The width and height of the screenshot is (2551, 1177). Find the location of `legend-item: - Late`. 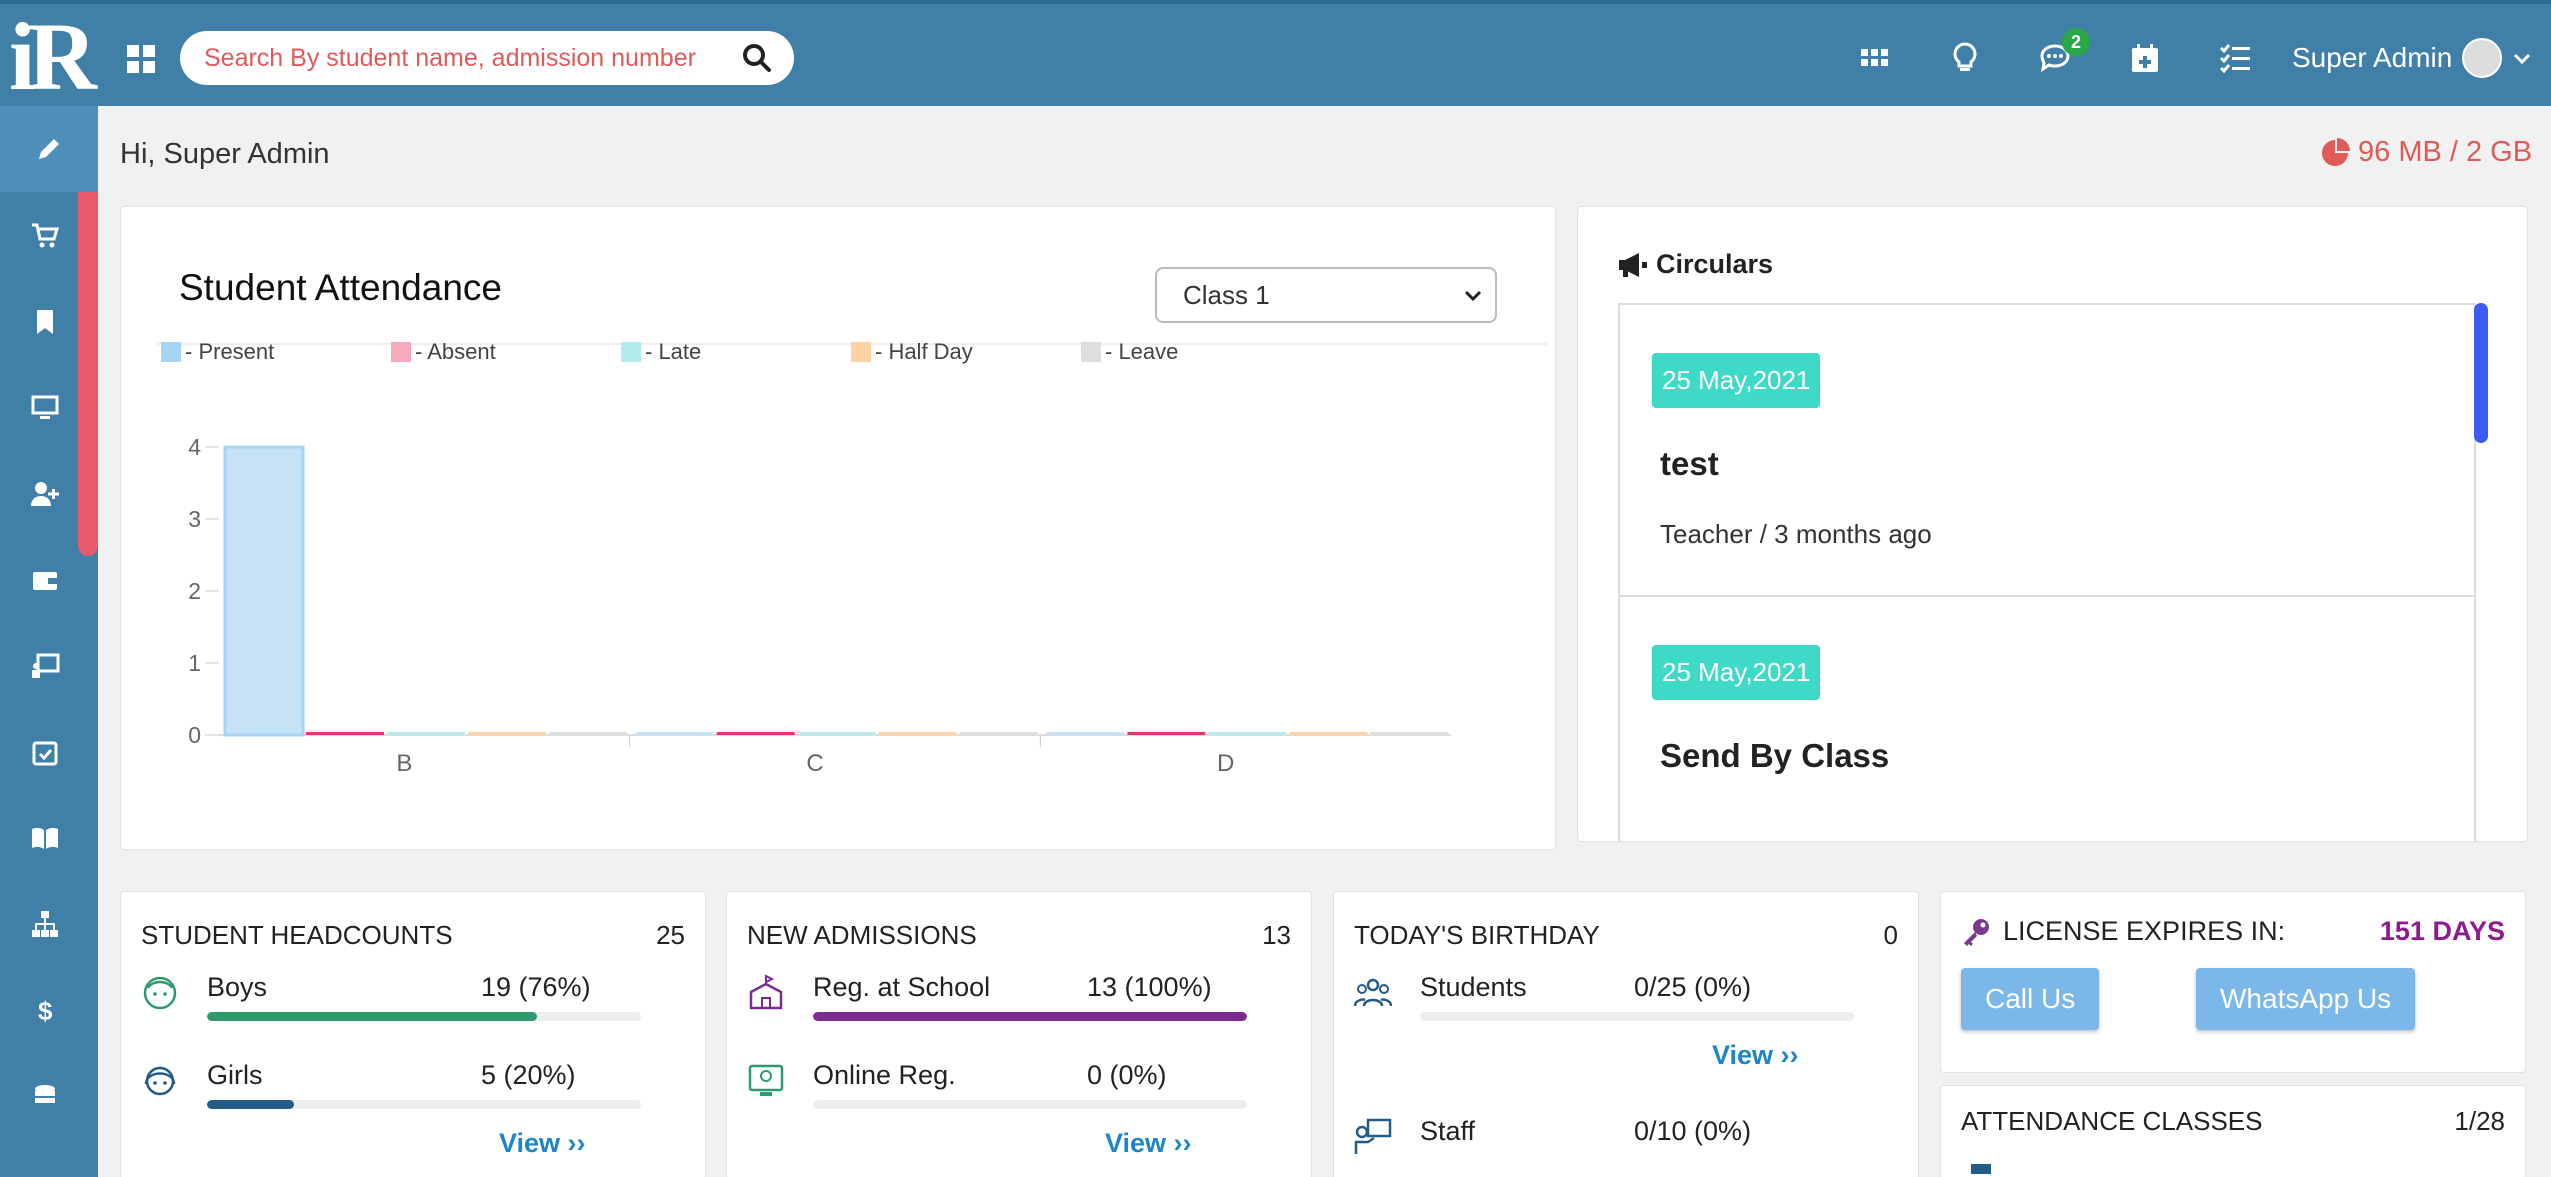

legend-item: - Late is located at coordinates (736, 352).